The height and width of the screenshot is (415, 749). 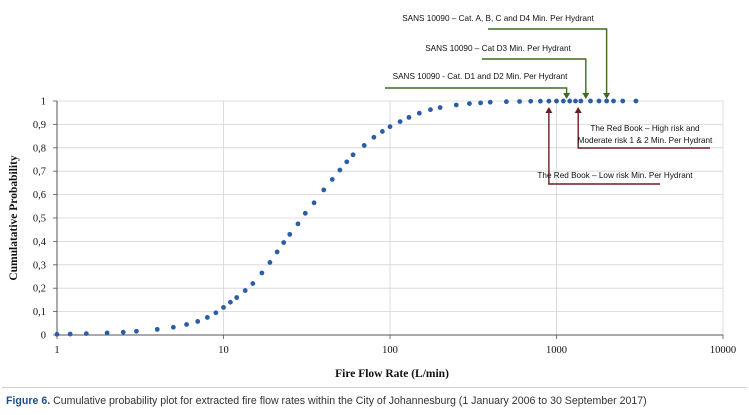 I want to click on annotation: The Red Book – Low risk Min. Per Hydrant, so click(x=615, y=146).